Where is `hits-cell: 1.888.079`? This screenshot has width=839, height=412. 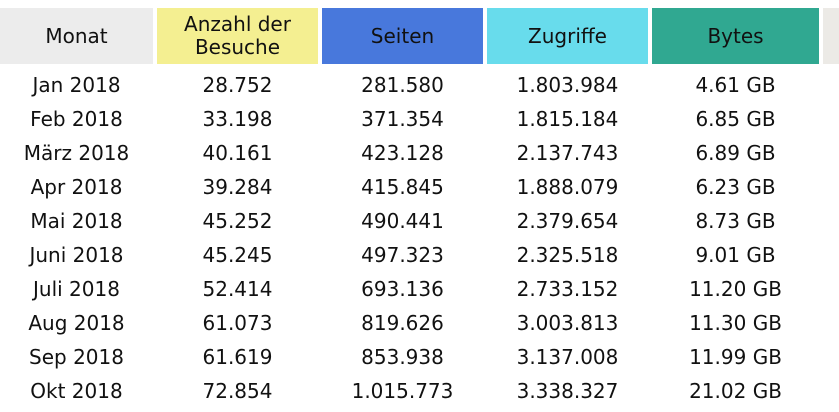 hits-cell: 1.888.079 is located at coordinates (565, 187).